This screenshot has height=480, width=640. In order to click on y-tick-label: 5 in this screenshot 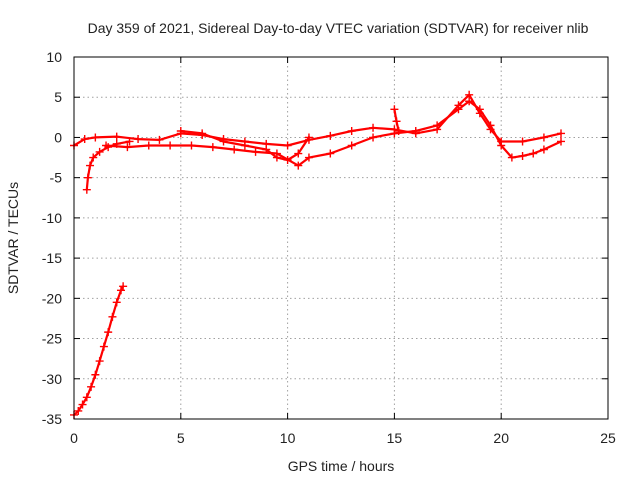, I will do `click(58, 97)`.